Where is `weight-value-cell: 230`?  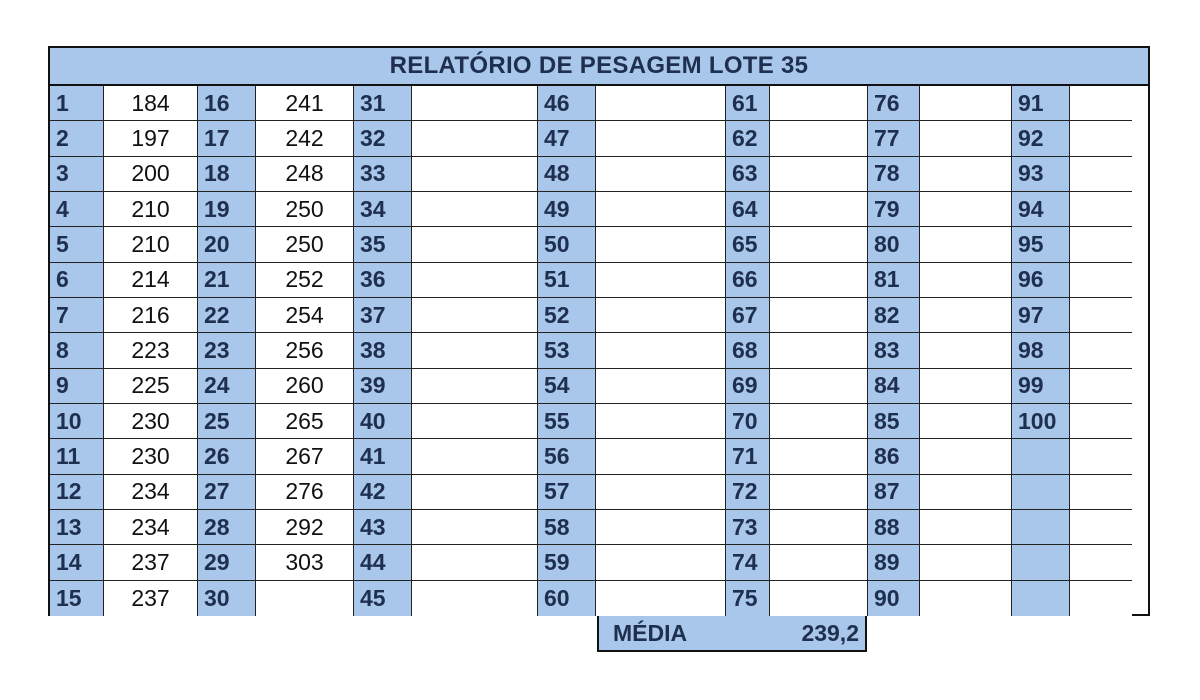 weight-value-cell: 230 is located at coordinates (151, 421).